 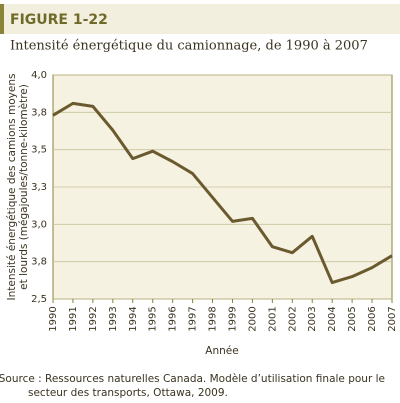 I want to click on x-tick-label: 1999, so click(x=232, y=318).